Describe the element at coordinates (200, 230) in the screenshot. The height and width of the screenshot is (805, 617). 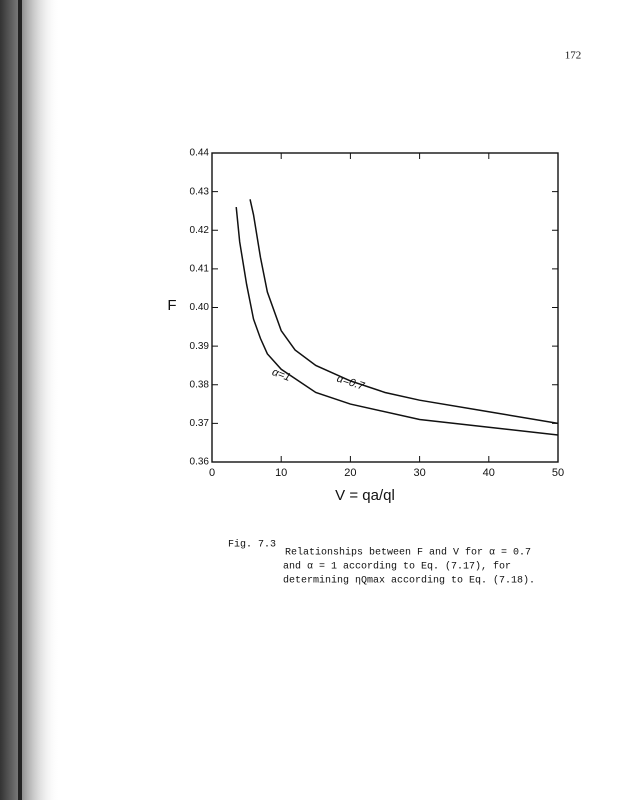
I see `y-tick-label: 0.42` at that location.